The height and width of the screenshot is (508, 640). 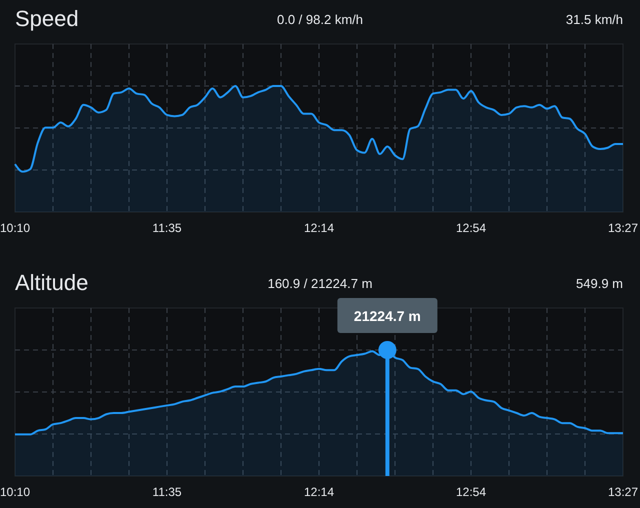 What do you see at coordinates (320, 283) in the screenshot?
I see `chart-subtitle: 160.9 / 21224.7 m` at bounding box center [320, 283].